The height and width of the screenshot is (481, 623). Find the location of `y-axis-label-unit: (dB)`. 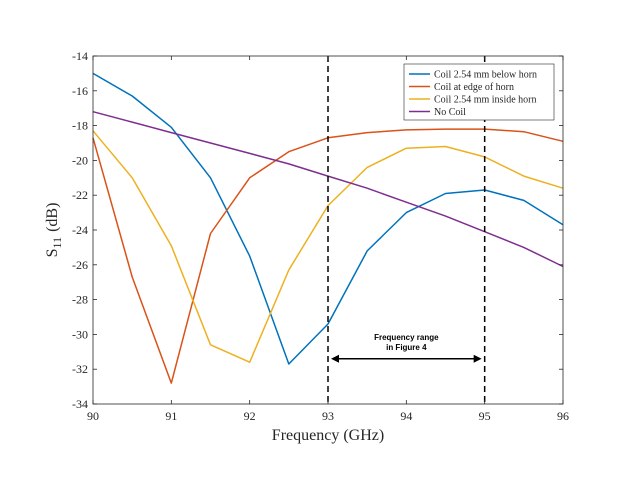

y-axis-label-unit: (dB) is located at coordinates (52, 217).